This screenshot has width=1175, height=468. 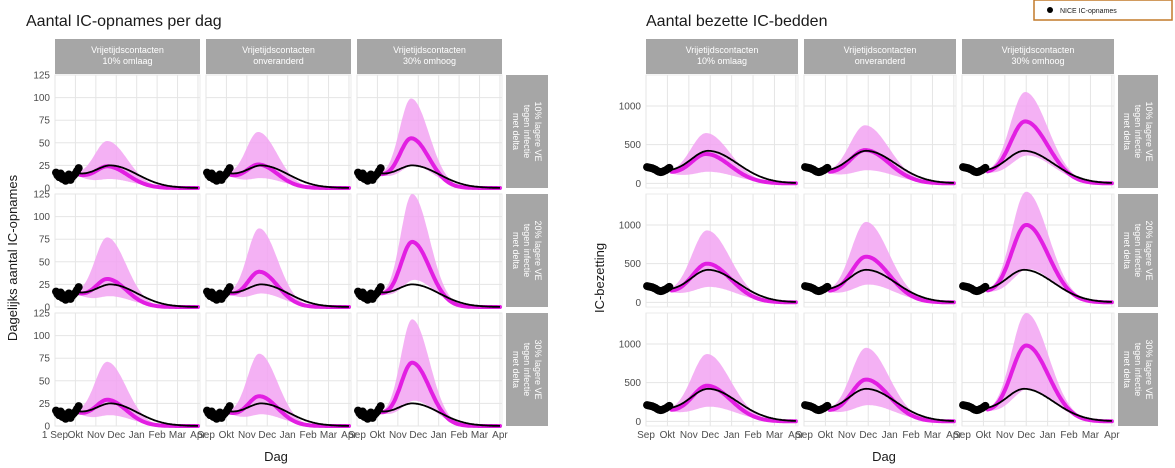 I want to click on legend-box, so click(x=1103, y=10).